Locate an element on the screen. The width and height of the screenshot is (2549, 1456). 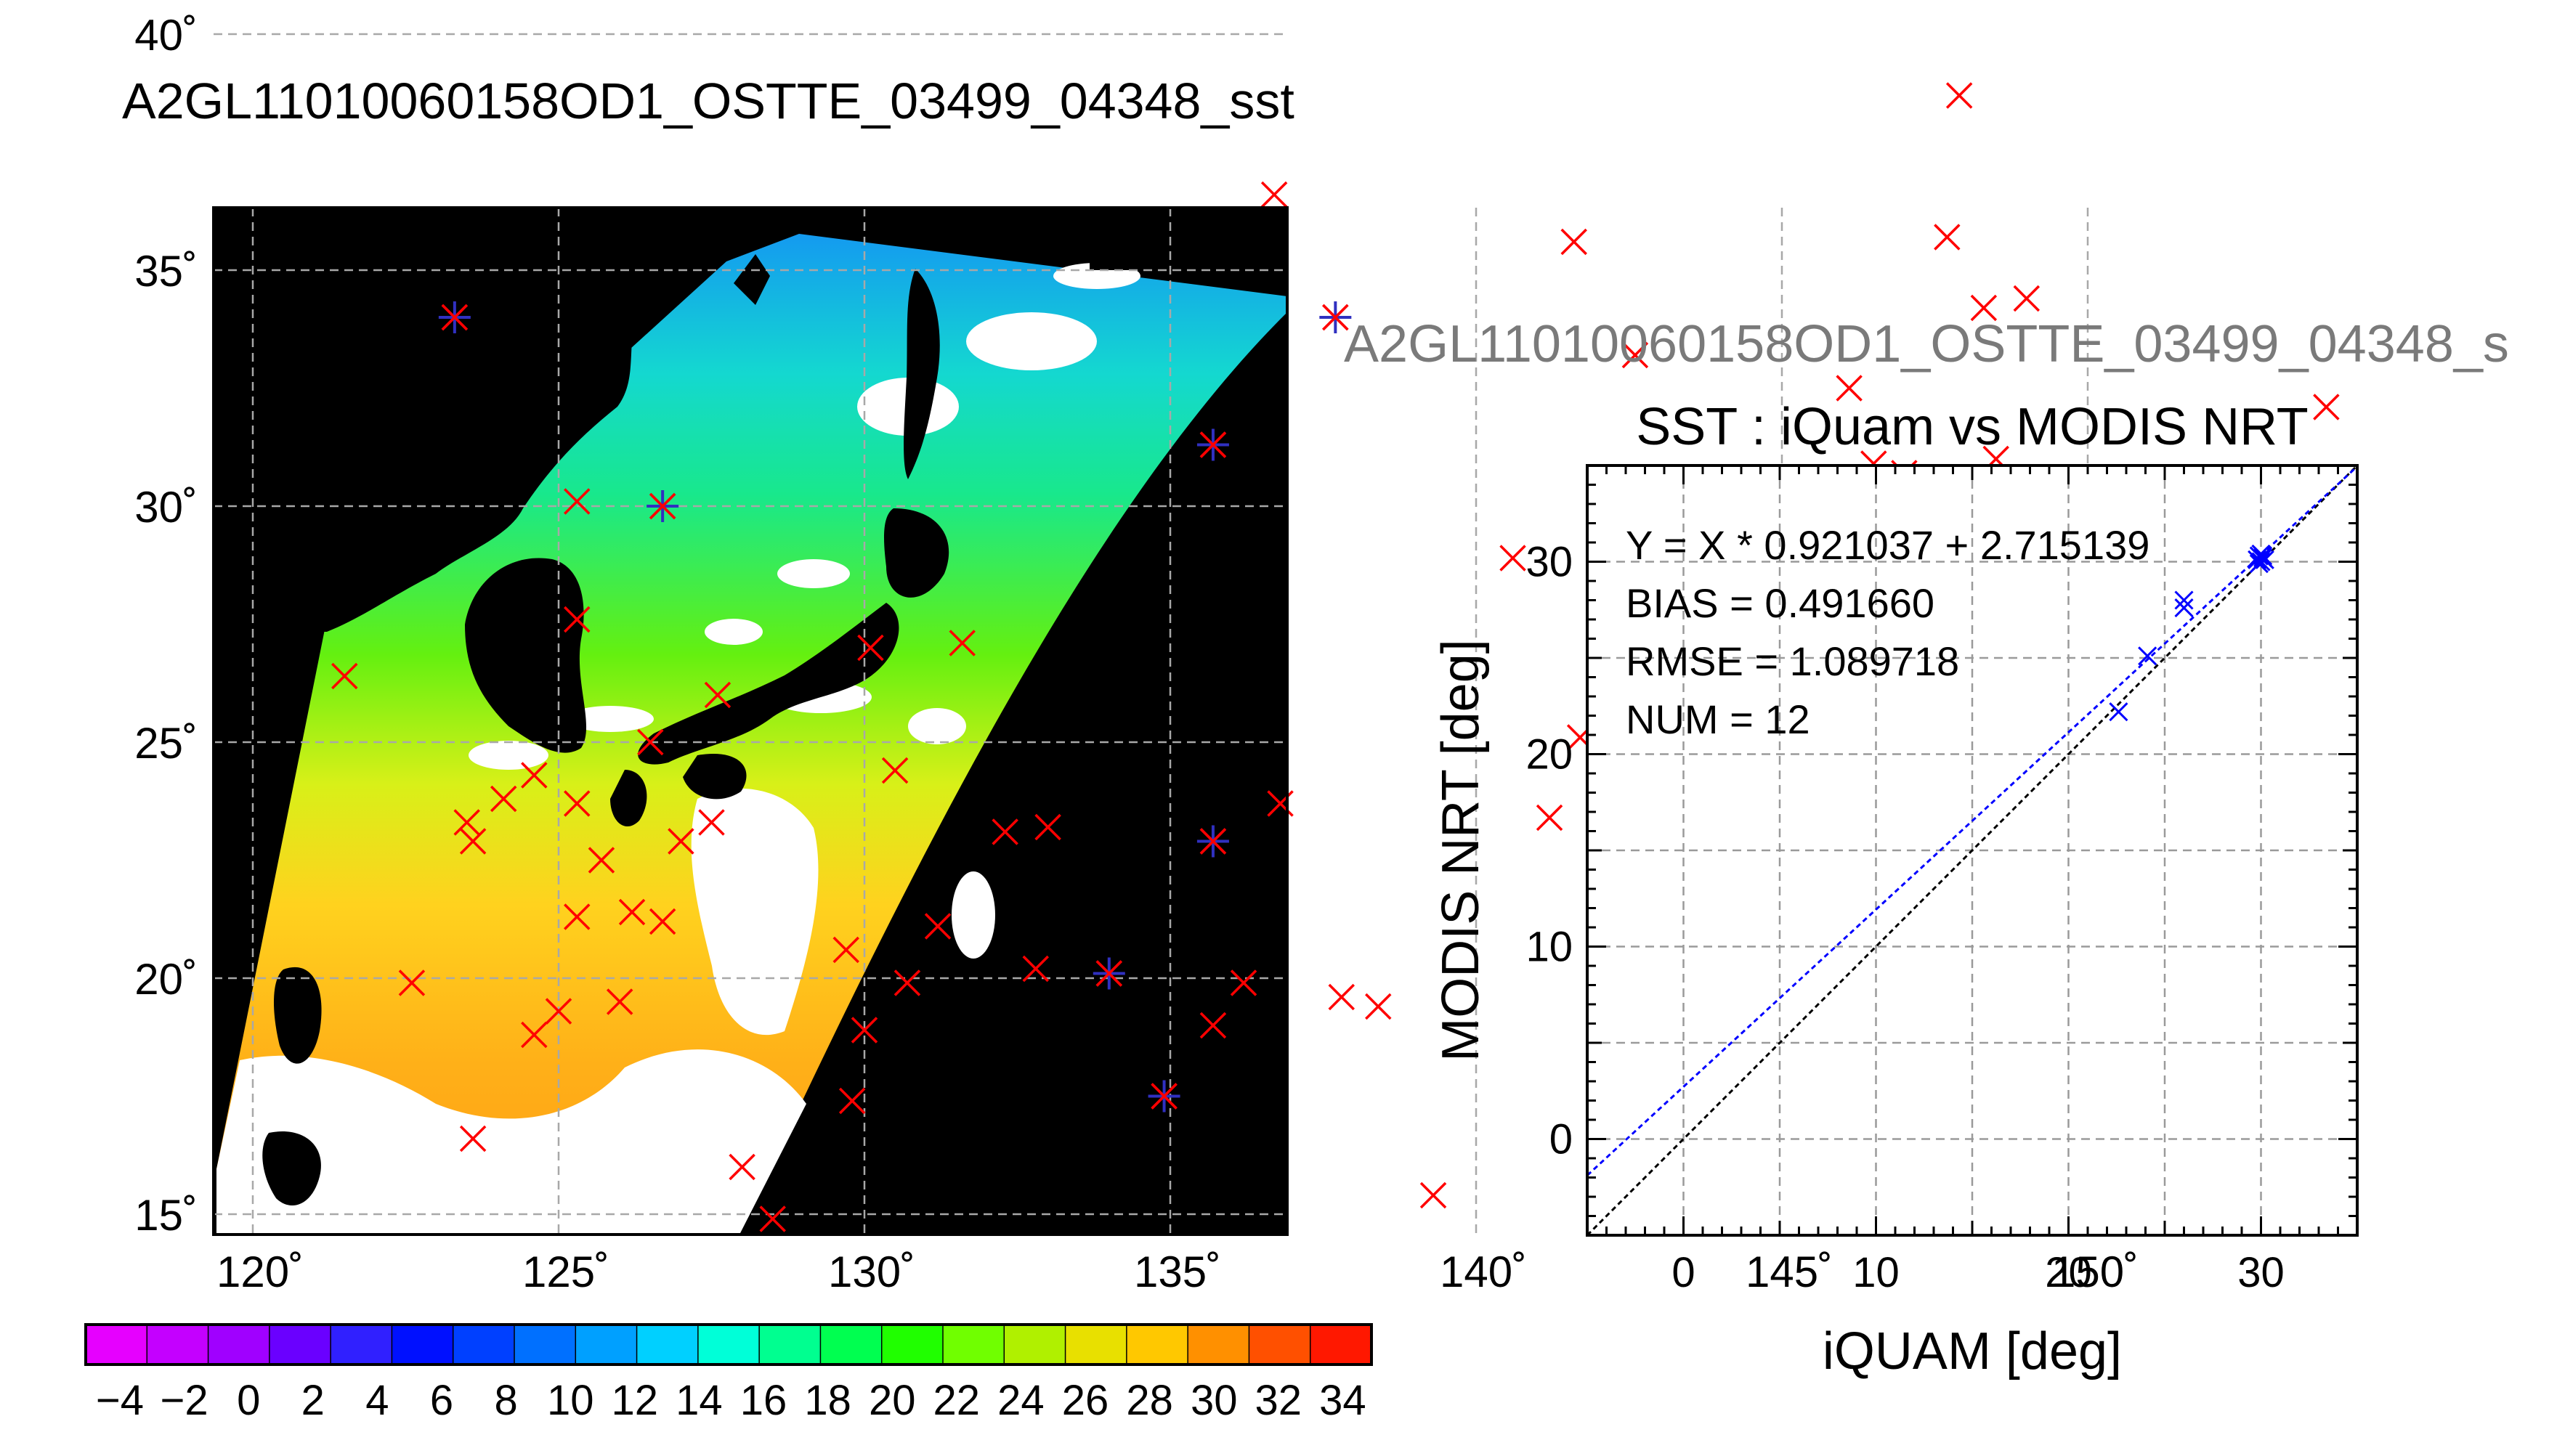
colorbar-tick-label: 24 is located at coordinates (1021, 1401).